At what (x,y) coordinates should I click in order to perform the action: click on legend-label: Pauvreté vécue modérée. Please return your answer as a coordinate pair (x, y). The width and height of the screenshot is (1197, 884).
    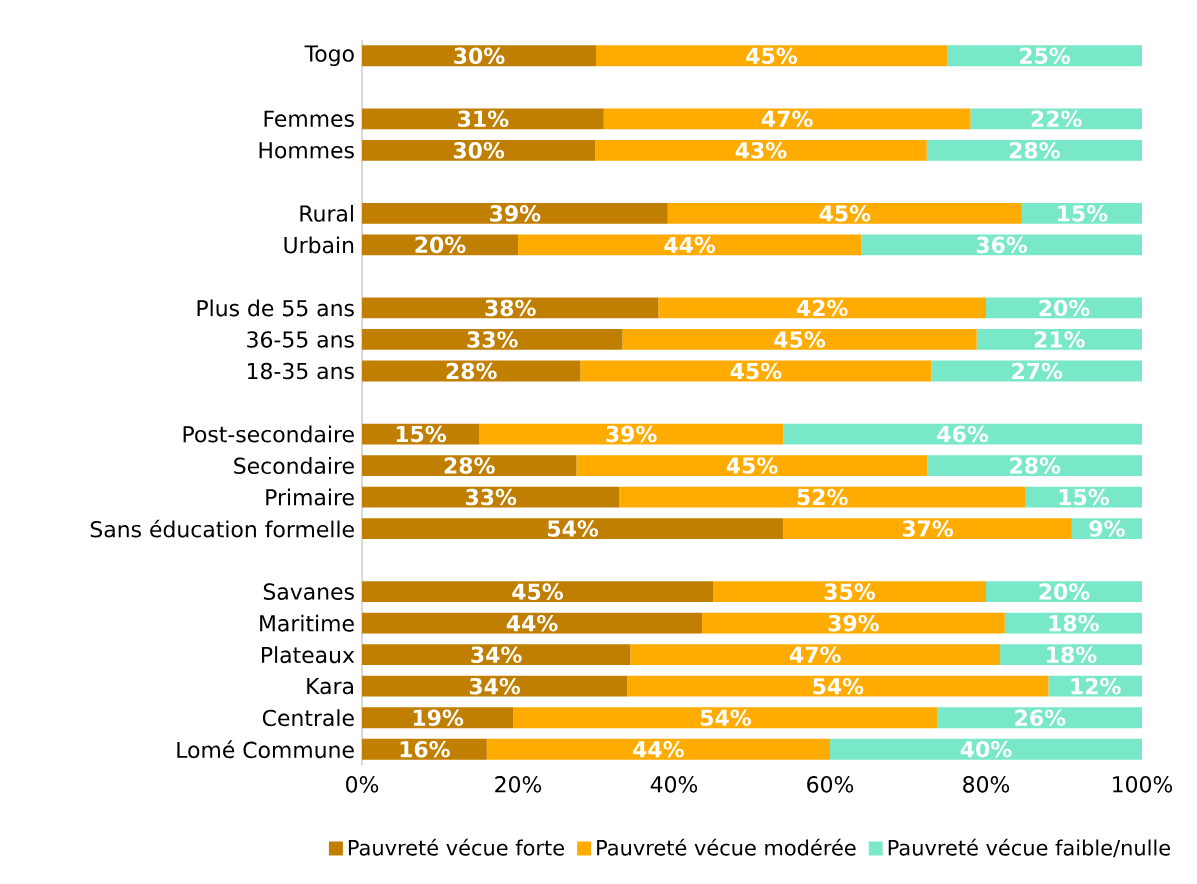
    Looking at the image, I should click on (726, 847).